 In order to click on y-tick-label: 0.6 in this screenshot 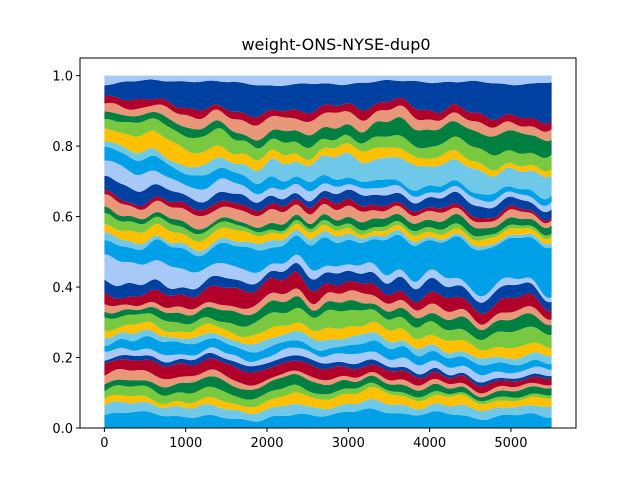, I will do `click(62, 218)`.